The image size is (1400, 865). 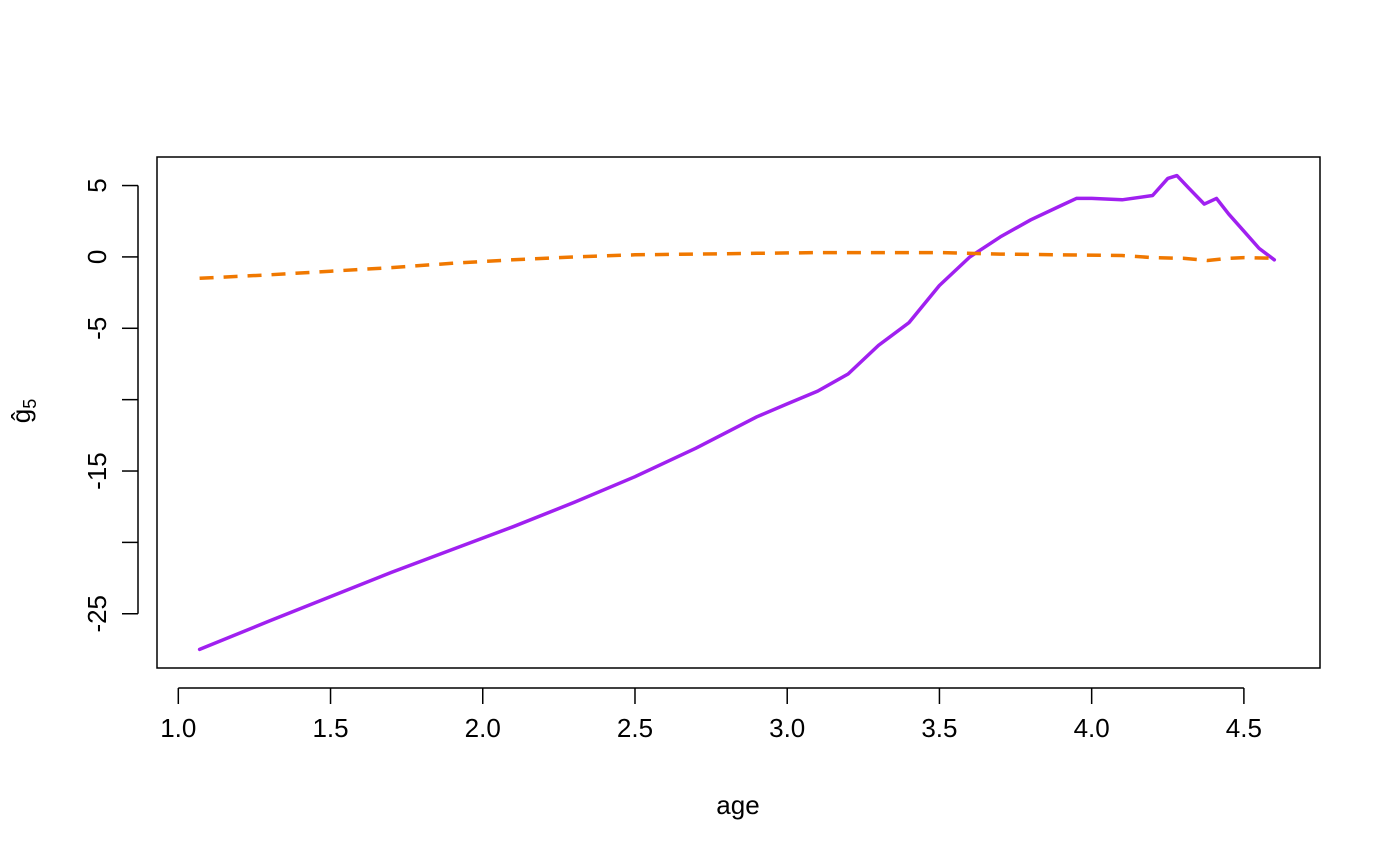 I want to click on x-tick-label: 4.5, so click(x=1244, y=728).